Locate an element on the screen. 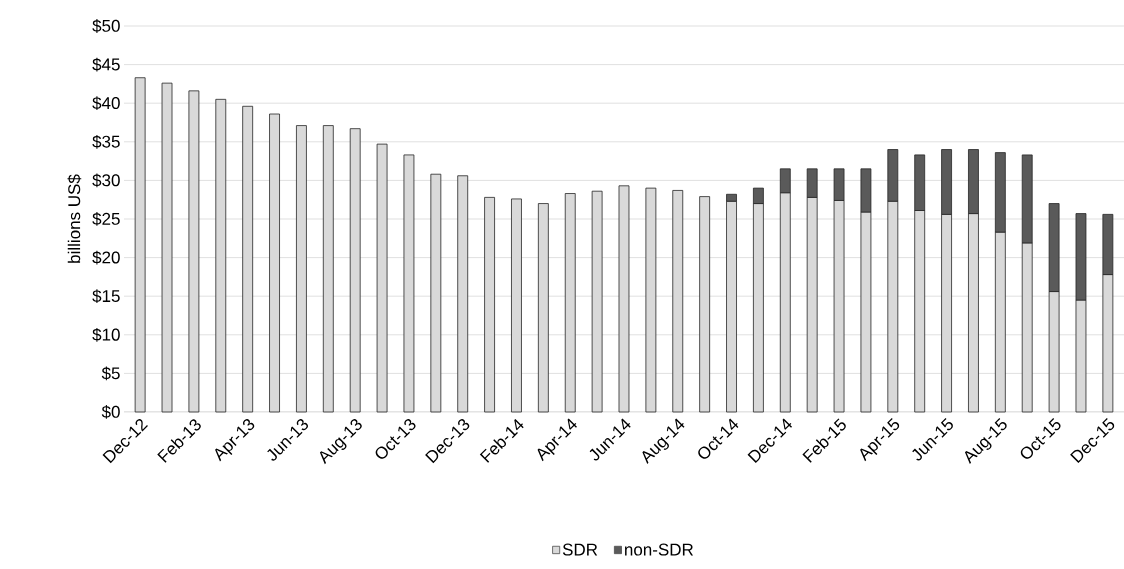 The width and height of the screenshot is (1124, 569). y-tick-label: $15 is located at coordinates (106, 296).